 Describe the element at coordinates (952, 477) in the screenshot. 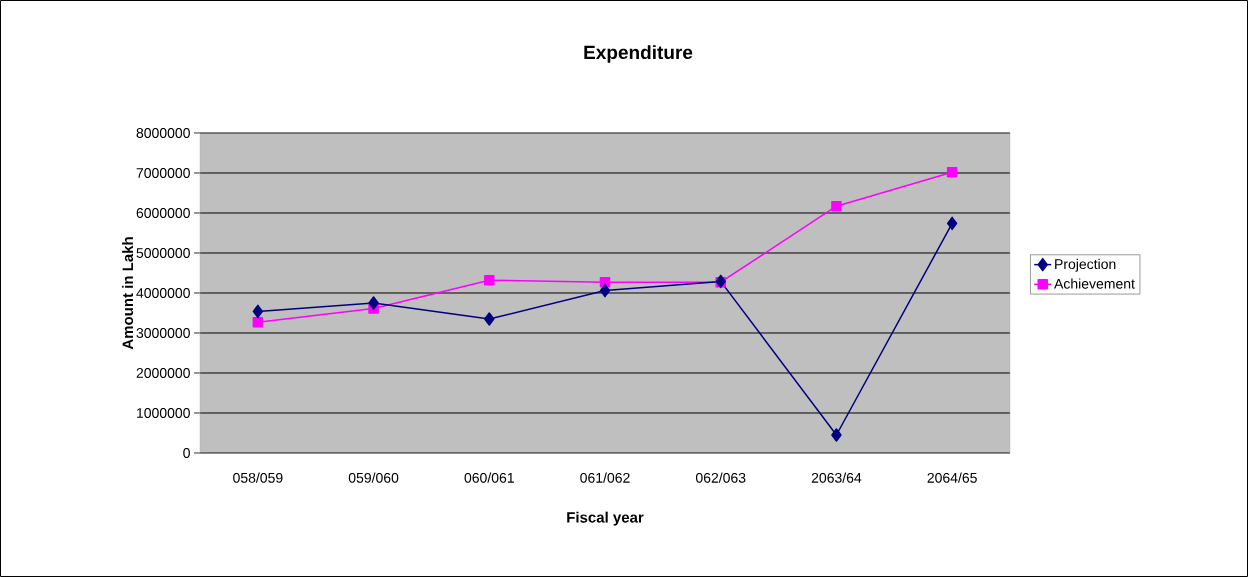

I see `x-tick-label: 2064/65` at that location.